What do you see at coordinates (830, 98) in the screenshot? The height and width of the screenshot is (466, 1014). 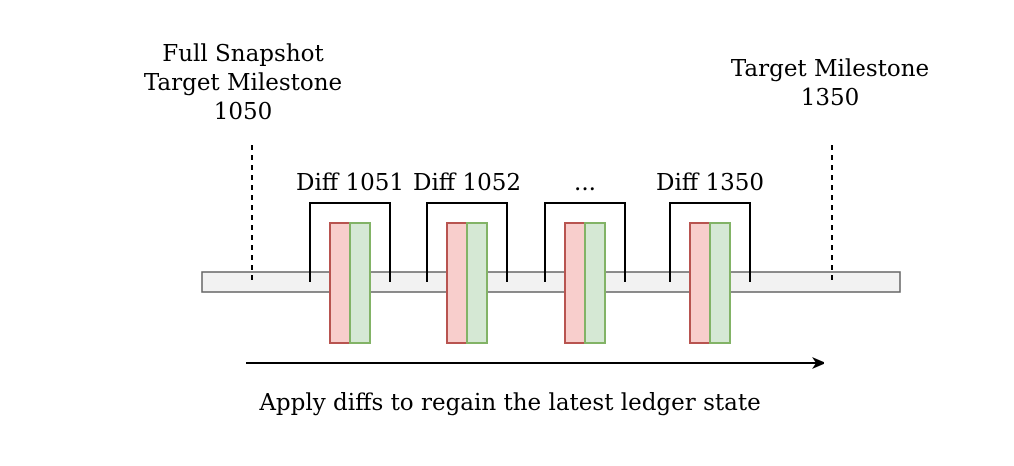 I see `target-milestone-number: 1350` at bounding box center [830, 98].